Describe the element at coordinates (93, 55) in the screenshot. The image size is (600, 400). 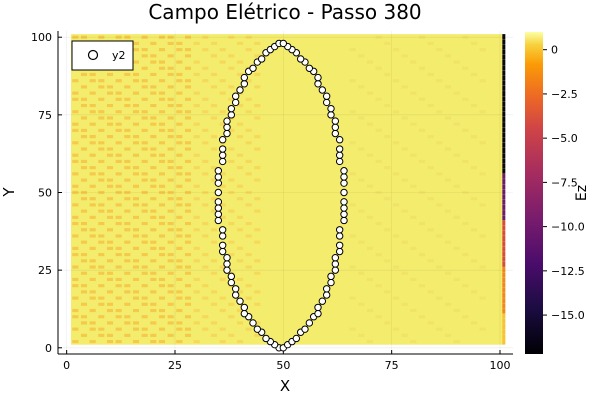
I see `legend-marker-y2` at that location.